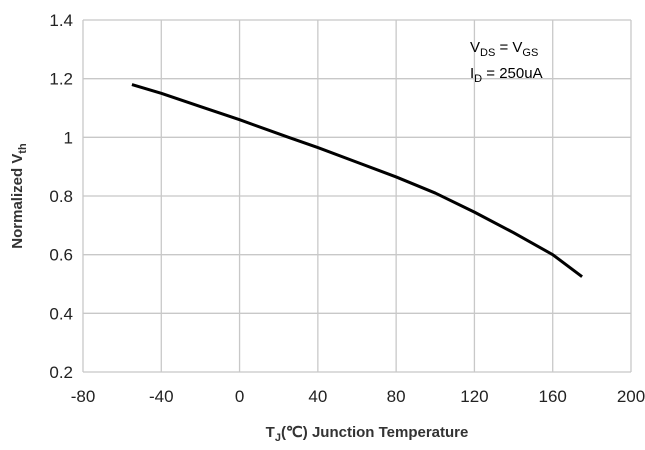 This screenshot has width=645, height=450. Describe the element at coordinates (239, 396) in the screenshot. I see `x-tick-label: 0` at that location.